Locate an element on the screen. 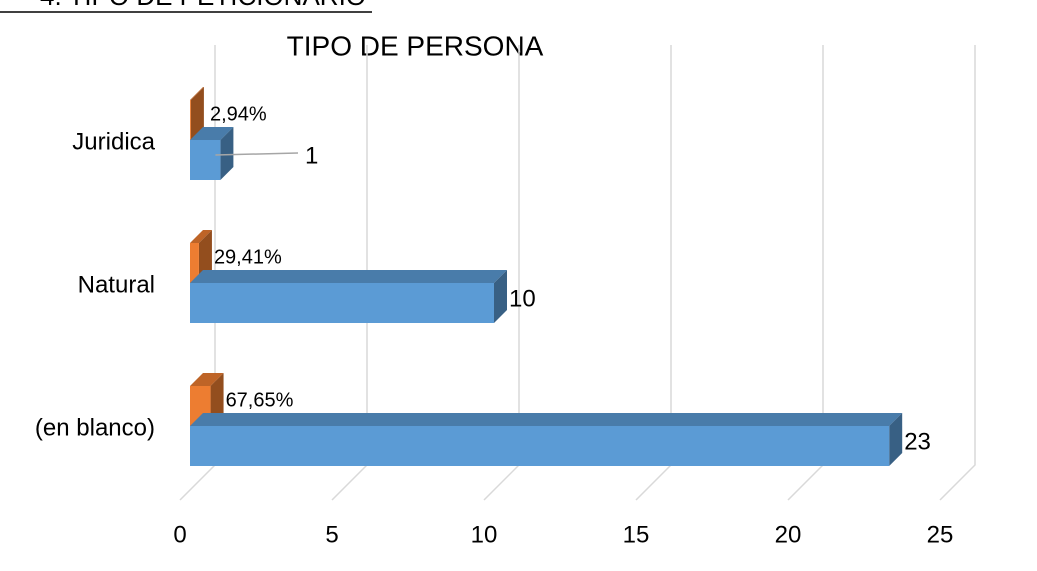 The image size is (1037, 571). x-tick-label: 0 is located at coordinates (179, 534).